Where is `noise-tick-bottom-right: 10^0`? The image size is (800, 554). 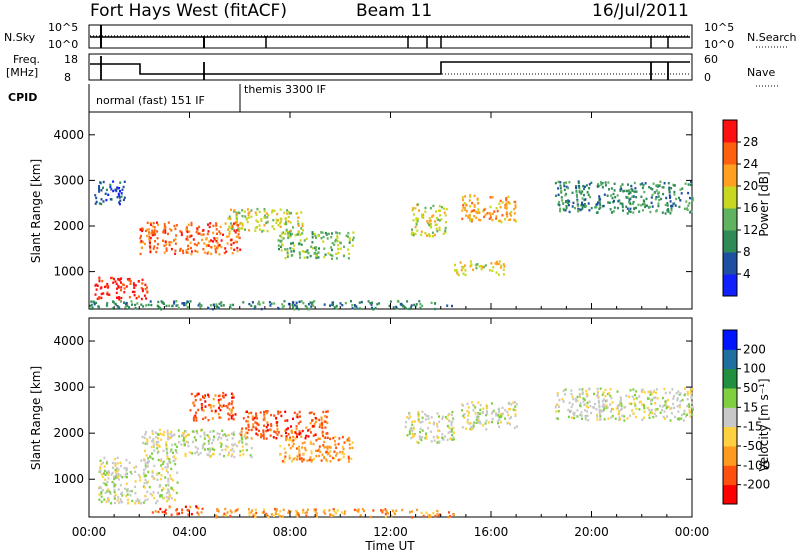 noise-tick-bottom-right: 10^0 is located at coordinates (719, 44).